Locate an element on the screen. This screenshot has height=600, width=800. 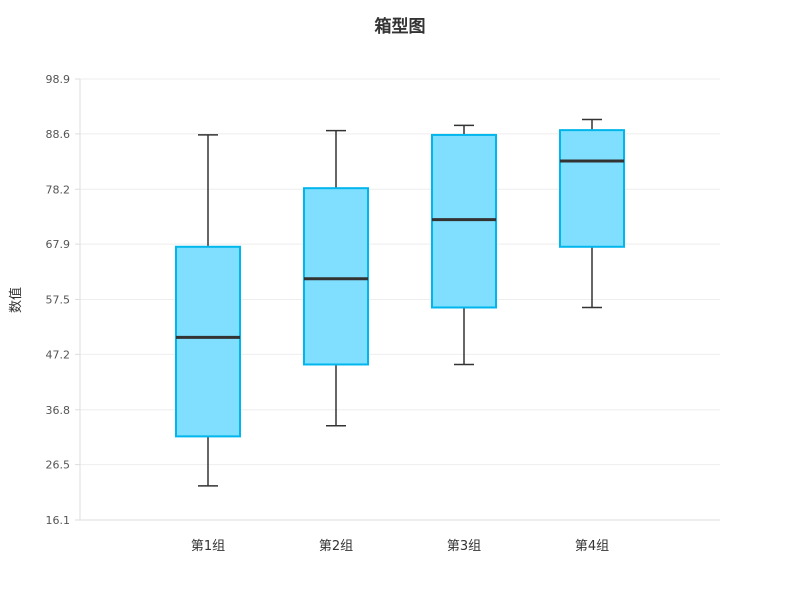
y-tick-label: 88.6 is located at coordinates (58, 134).